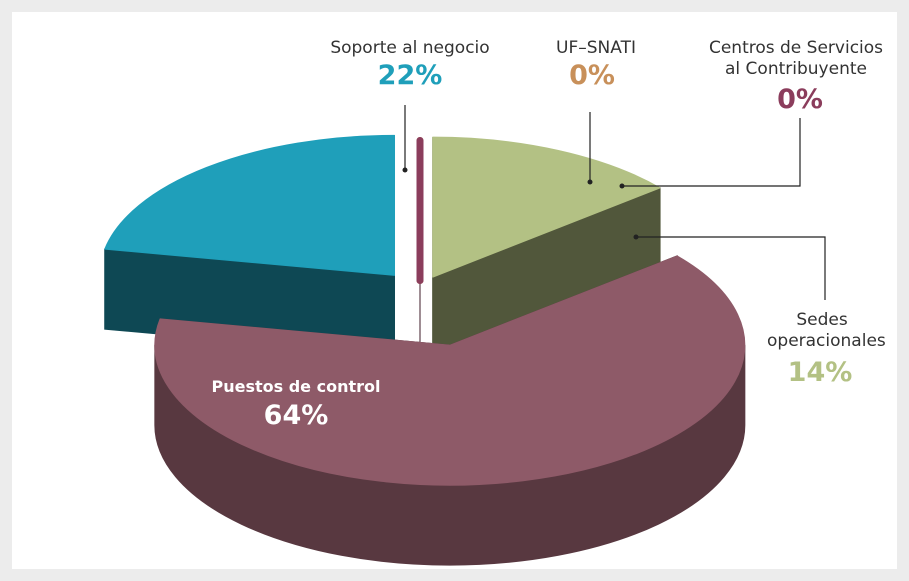  What do you see at coordinates (296, 386) in the screenshot?
I see `slice-label: Puestos de control` at bounding box center [296, 386].